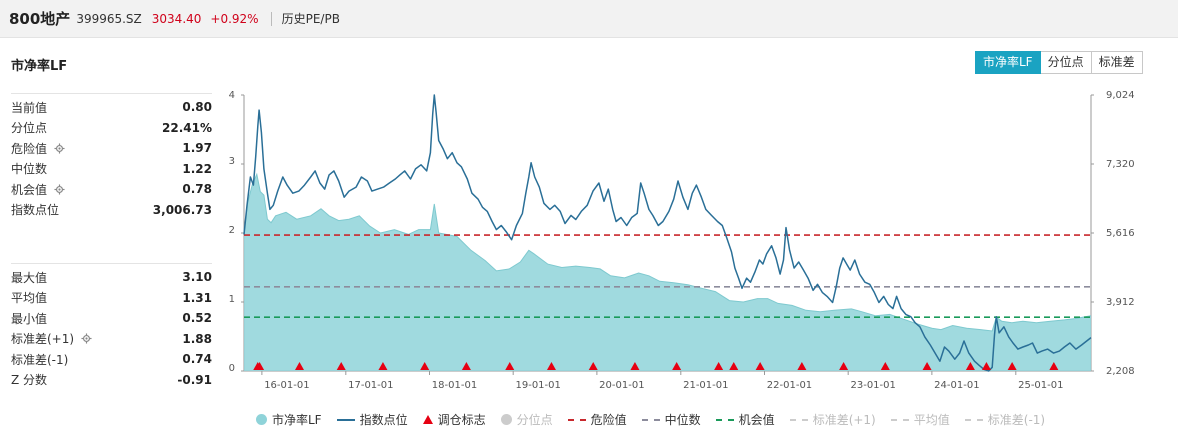  Describe the element at coordinates (40, 359) in the screenshot. I see `stat-label: 标准差(-1)` at that location.